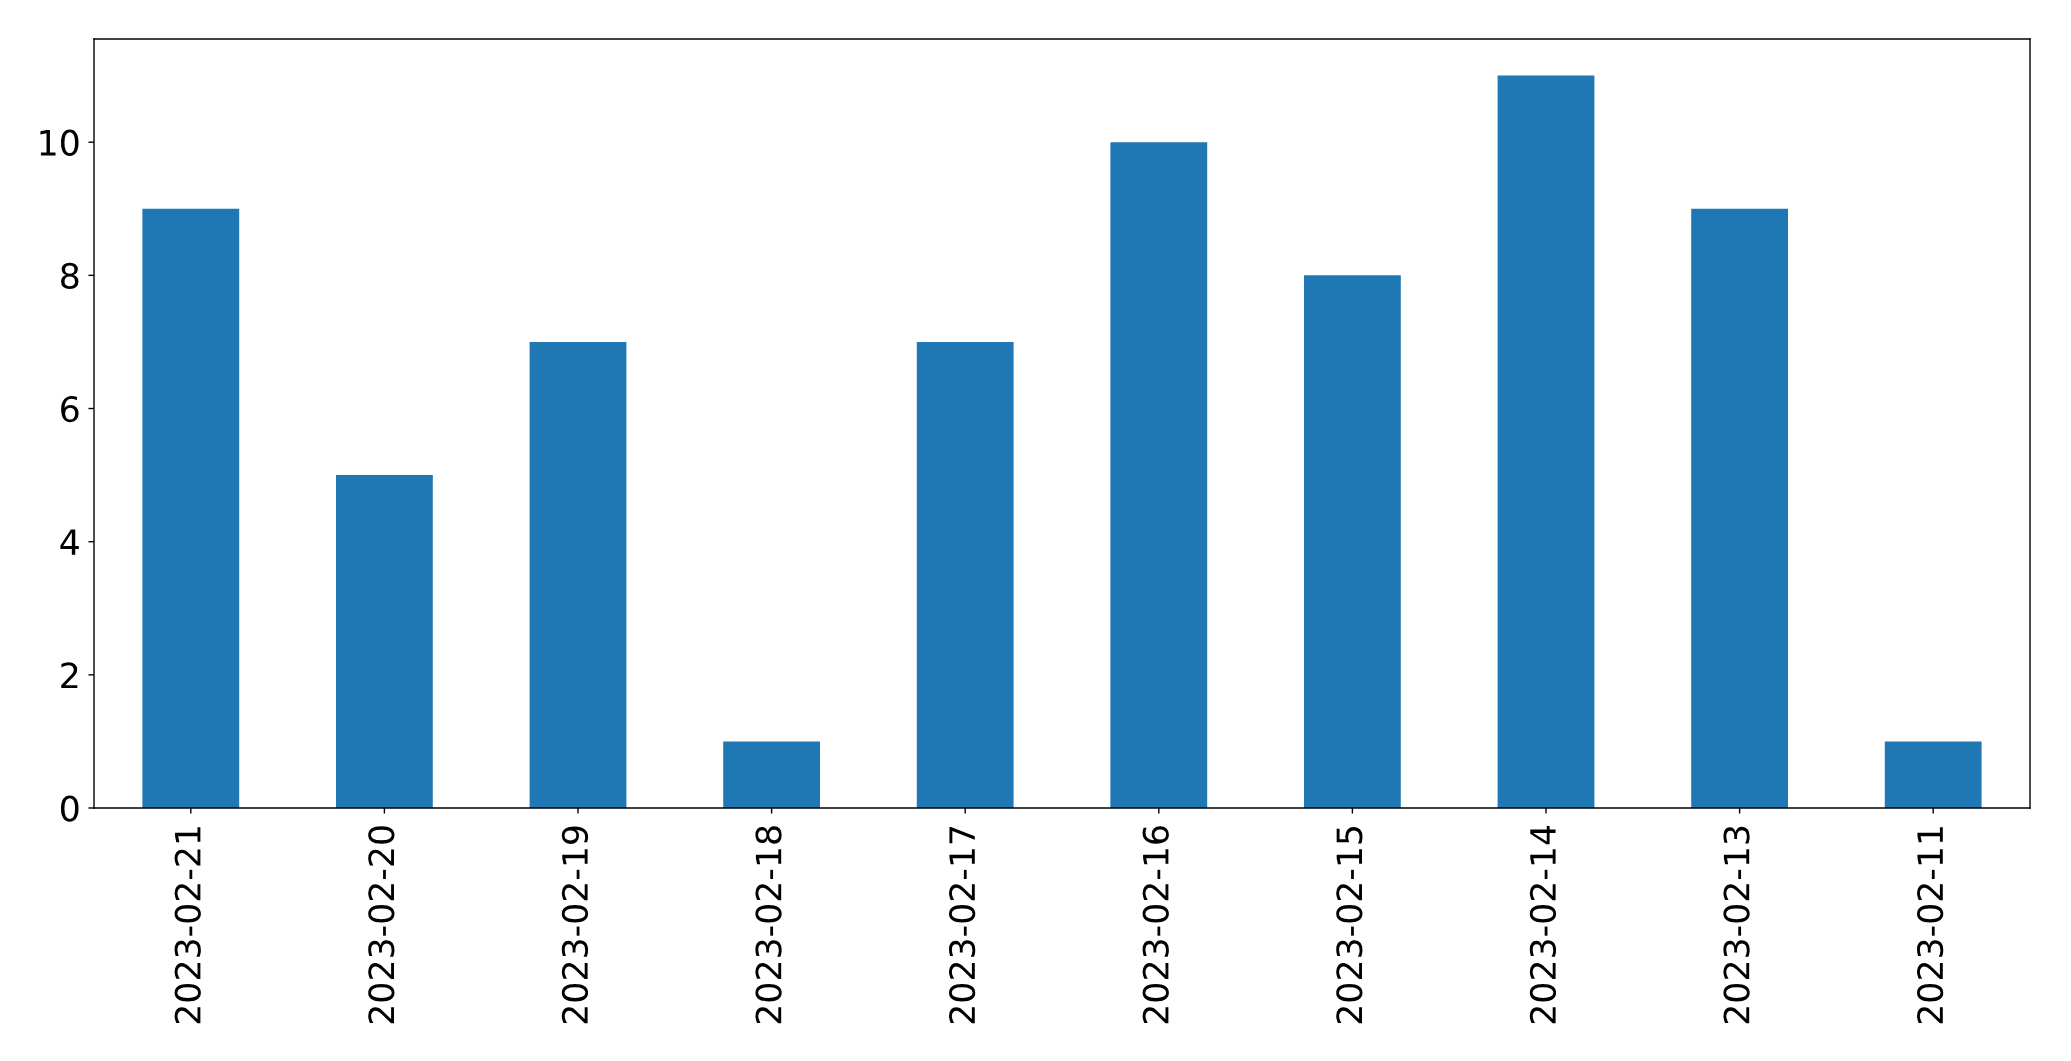  I want to click on x-tick-label: 2023-02-18, so click(768, 925).